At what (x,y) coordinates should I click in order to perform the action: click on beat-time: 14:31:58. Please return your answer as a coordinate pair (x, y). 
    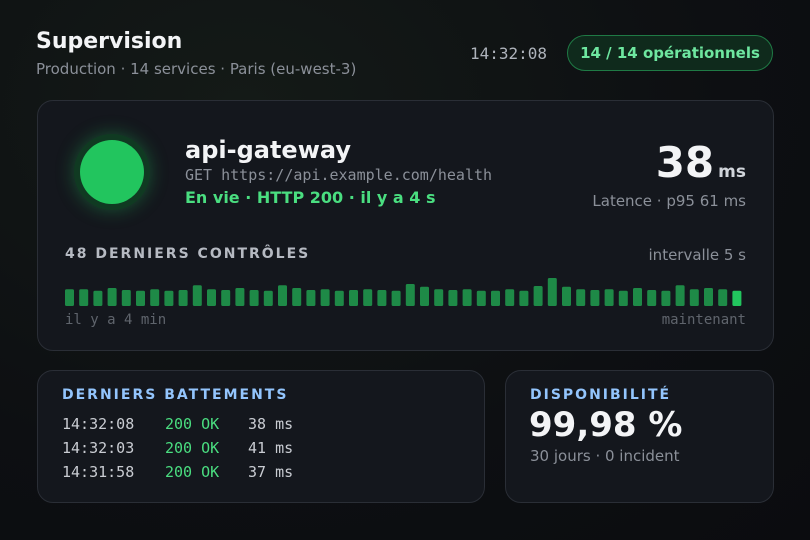
    Looking at the image, I should click on (98, 472).